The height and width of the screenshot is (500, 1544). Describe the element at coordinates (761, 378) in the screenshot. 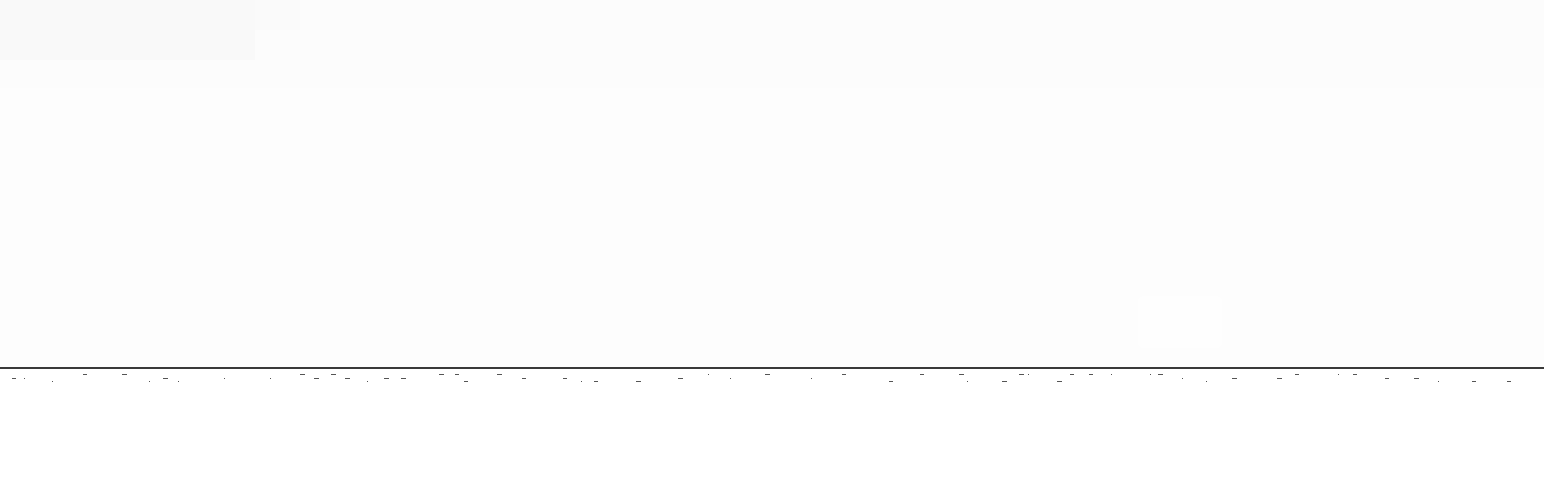

I see `fragment-marks` at that location.